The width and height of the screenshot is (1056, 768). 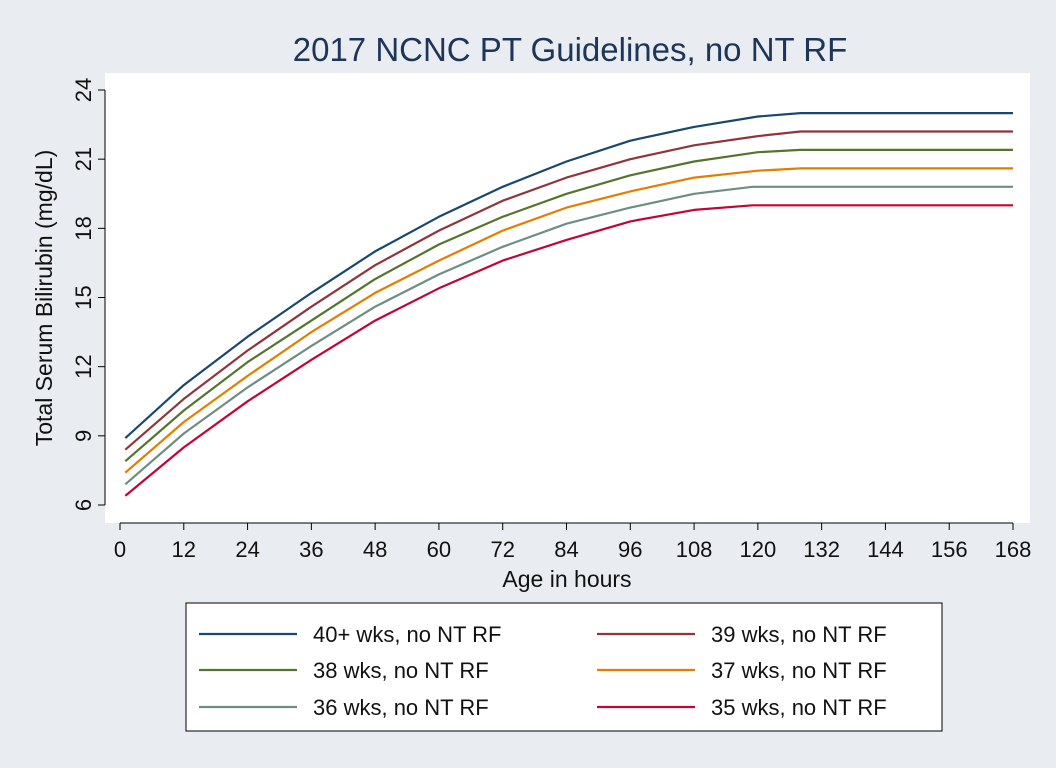 I want to click on x-tick-label: 72, so click(x=502, y=549).